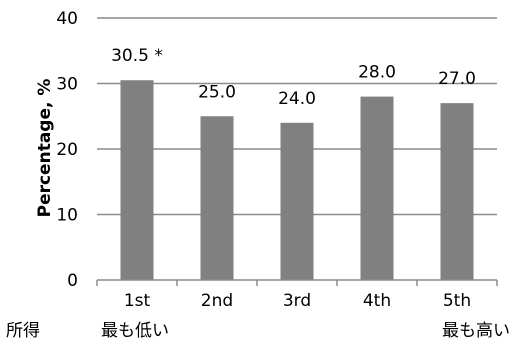 This screenshot has width=531, height=353. I want to click on y-tick-label: 20, so click(67, 150).